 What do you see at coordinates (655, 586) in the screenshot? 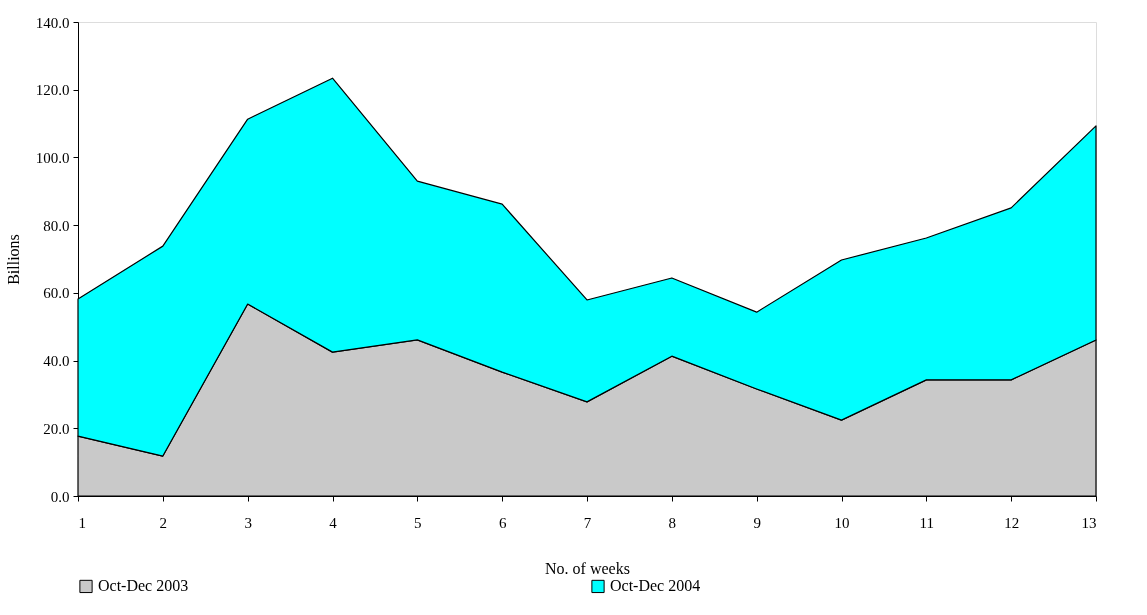
I see `legend-label: Oct-Dec 2004` at bounding box center [655, 586].